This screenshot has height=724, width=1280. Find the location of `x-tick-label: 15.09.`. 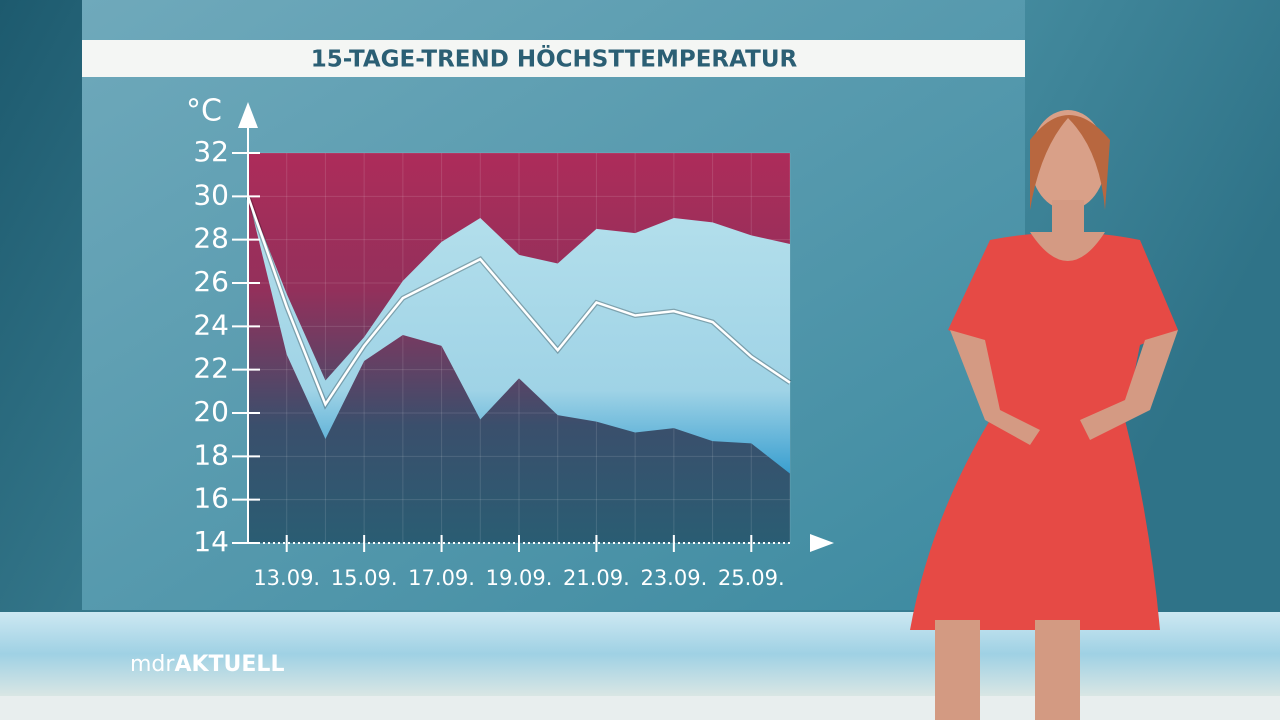

x-tick-label: 15.09. is located at coordinates (364, 578).